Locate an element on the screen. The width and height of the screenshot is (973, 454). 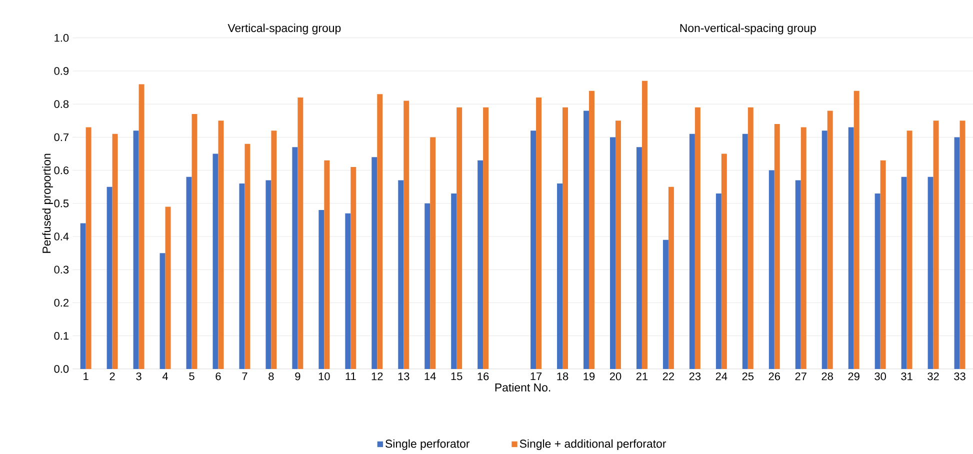
legend-label: Single perforator is located at coordinates (428, 444).